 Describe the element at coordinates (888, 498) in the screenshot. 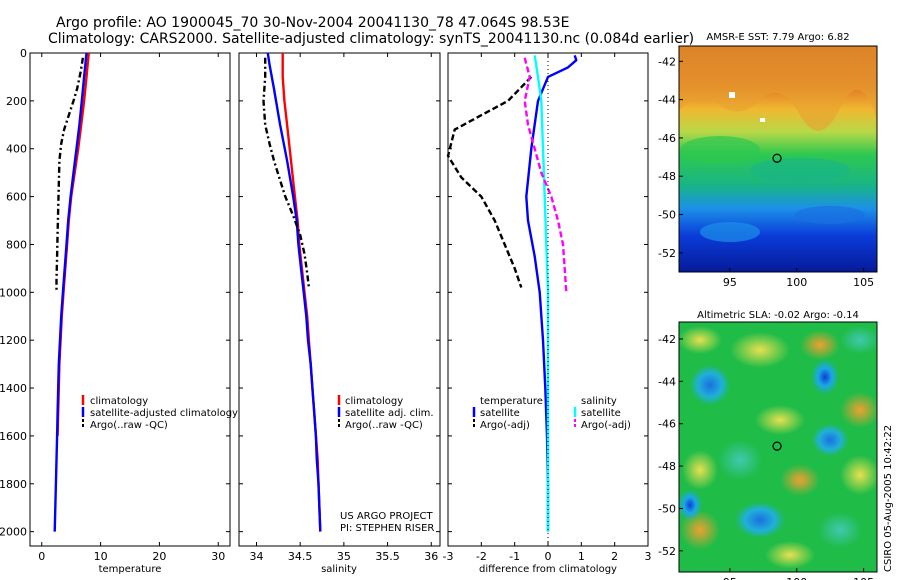

I see `side-timestamp: CSIRO 05-Aug-2005 10:42:22` at that location.